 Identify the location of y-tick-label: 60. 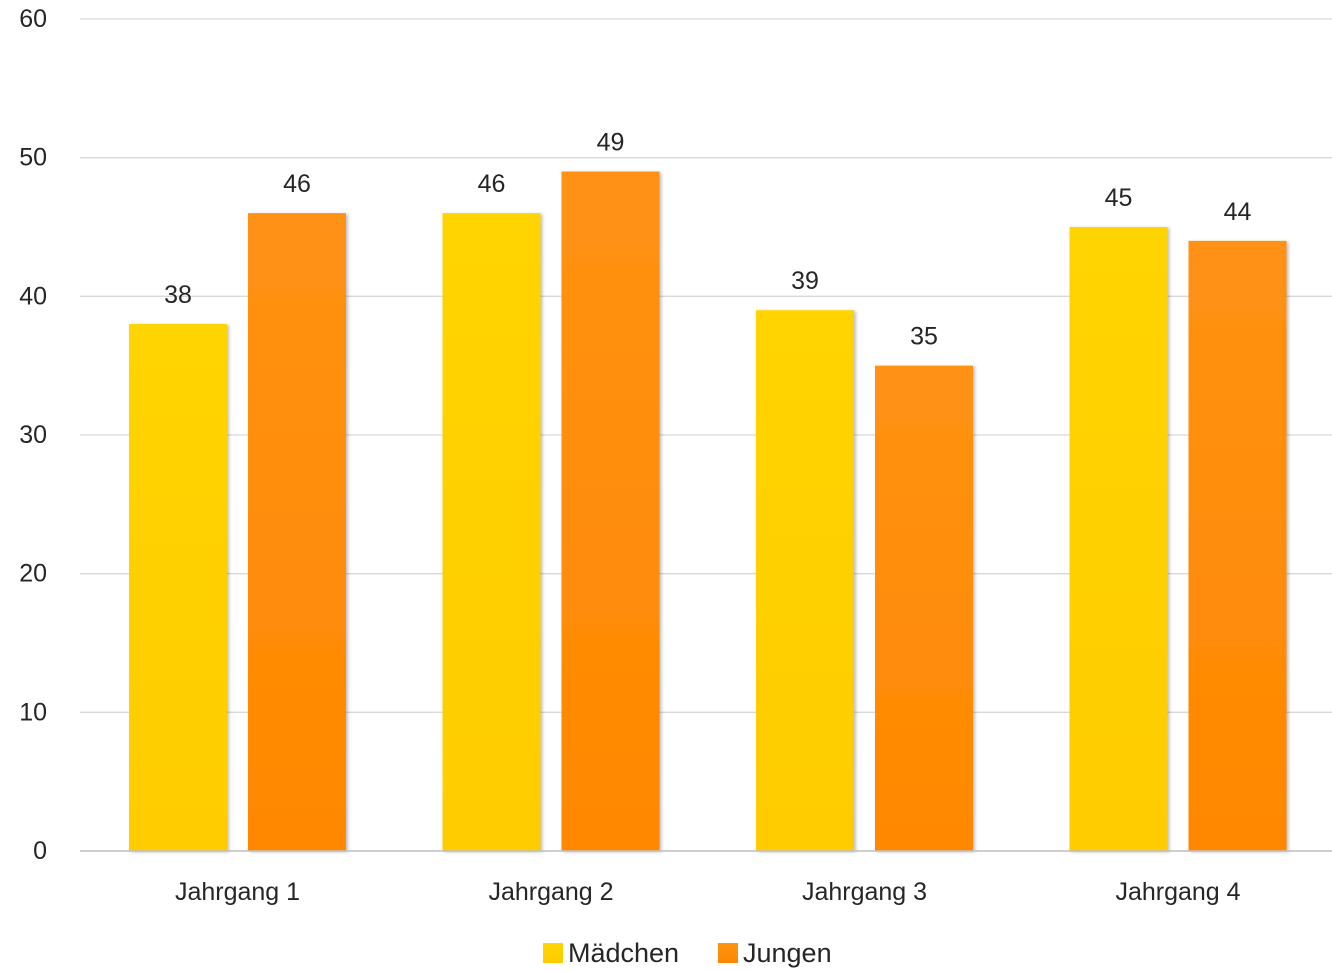
(33, 19).